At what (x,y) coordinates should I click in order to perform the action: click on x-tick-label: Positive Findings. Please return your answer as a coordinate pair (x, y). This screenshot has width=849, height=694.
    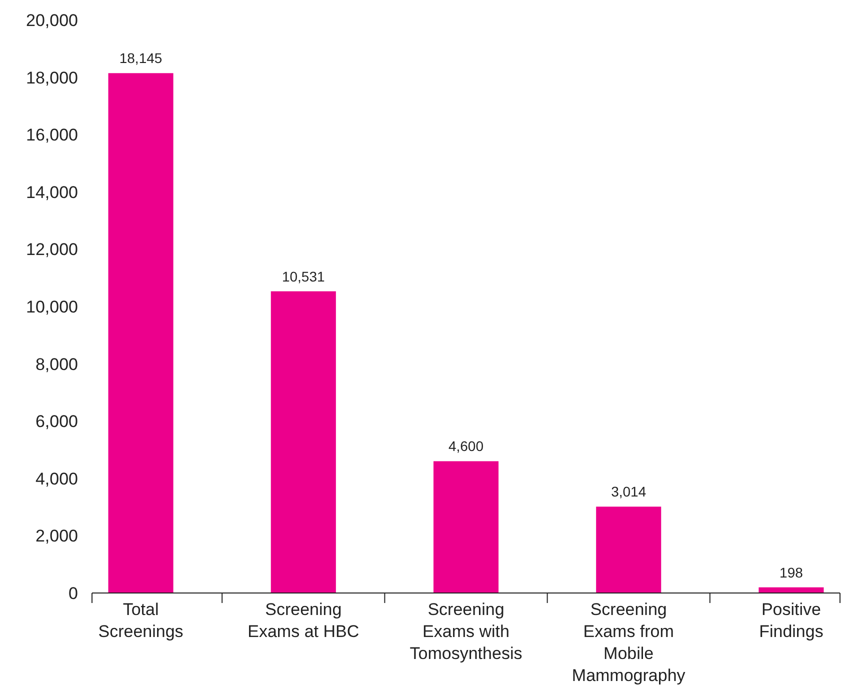
    Looking at the image, I should click on (791, 620).